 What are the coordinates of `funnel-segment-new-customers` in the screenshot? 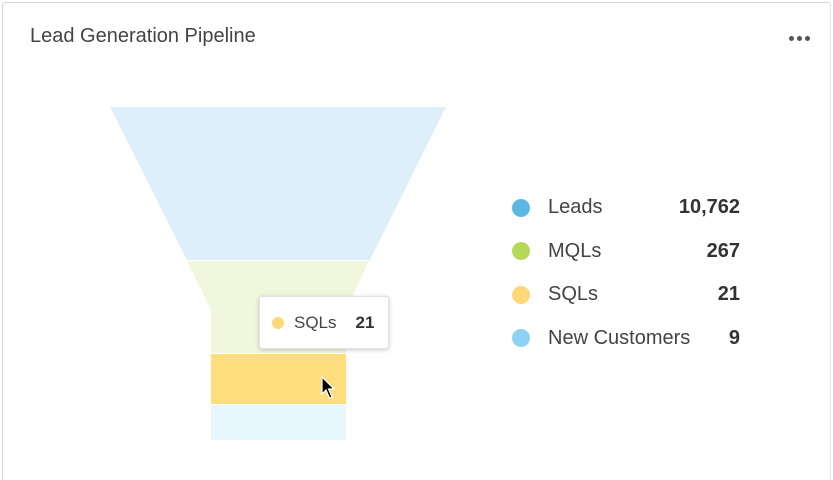 It's located at (278, 422).